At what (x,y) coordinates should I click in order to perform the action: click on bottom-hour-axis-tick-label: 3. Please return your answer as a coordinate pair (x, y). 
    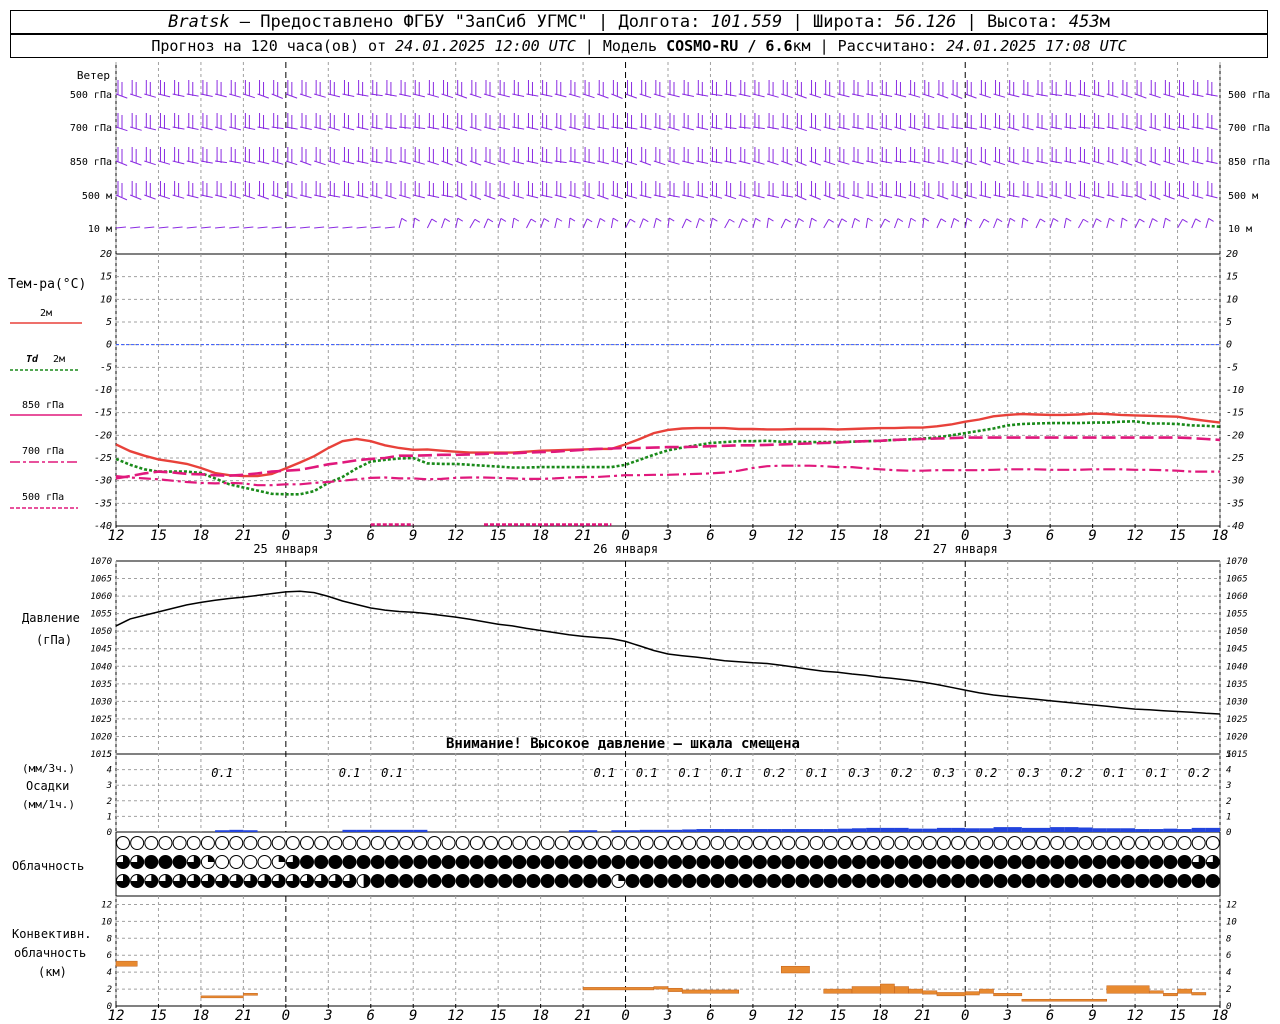
    Looking at the image, I should click on (1006, 1016).